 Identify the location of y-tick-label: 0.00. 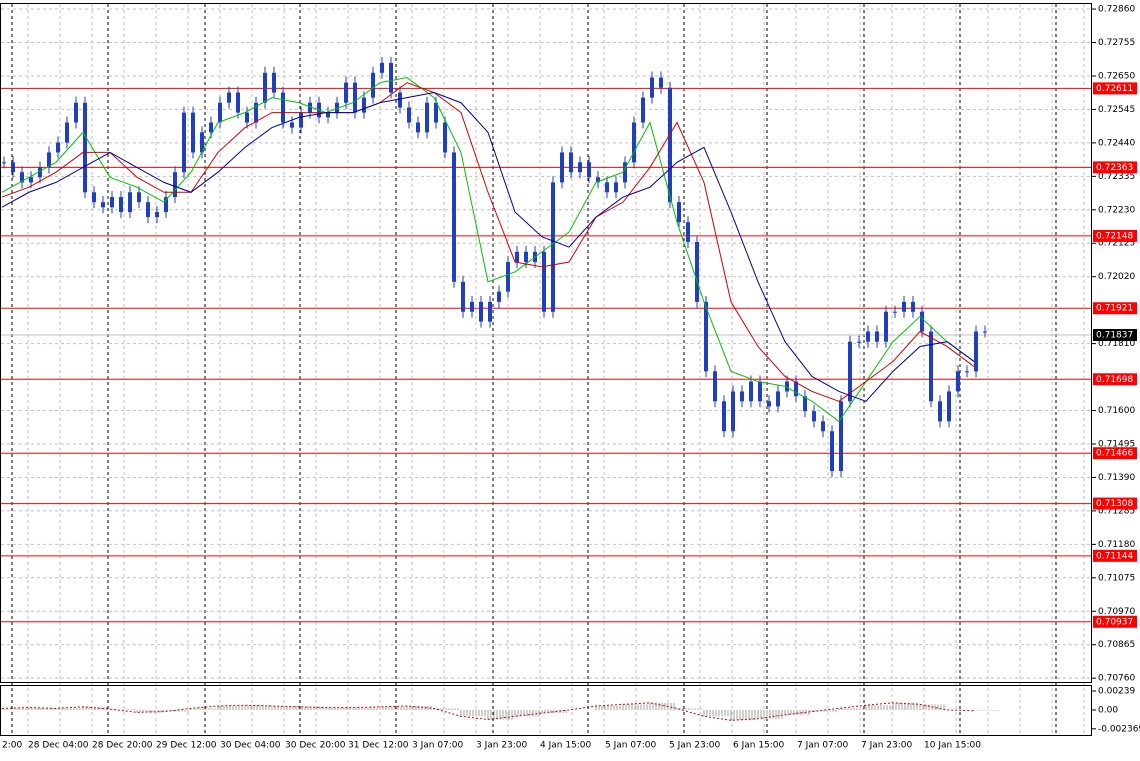
(1108, 710).